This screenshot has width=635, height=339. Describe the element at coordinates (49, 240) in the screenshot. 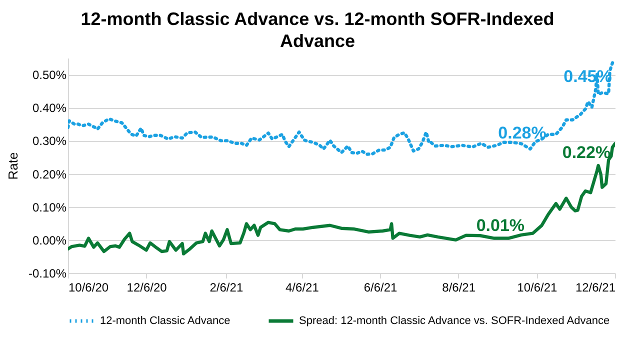

I see `y-tick-label: 0.00%` at that location.